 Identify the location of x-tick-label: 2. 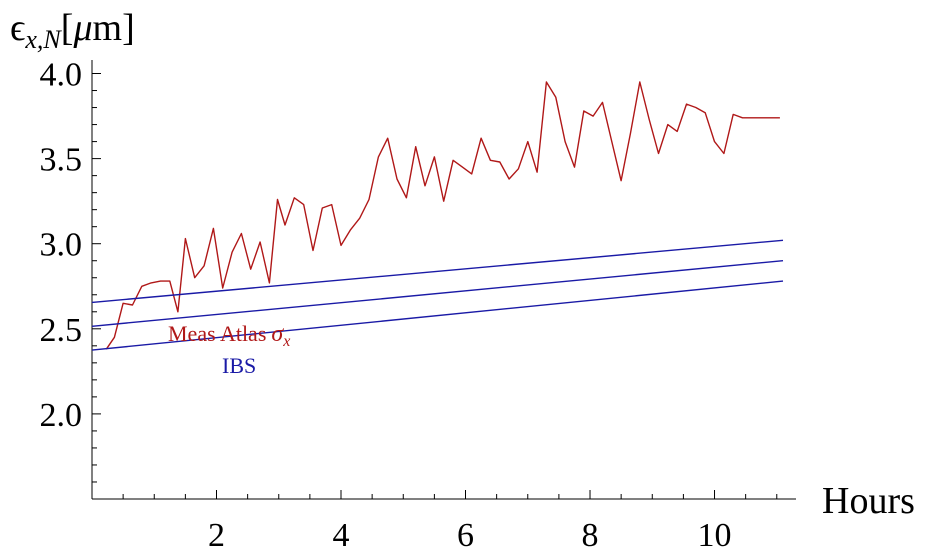
(216, 534).